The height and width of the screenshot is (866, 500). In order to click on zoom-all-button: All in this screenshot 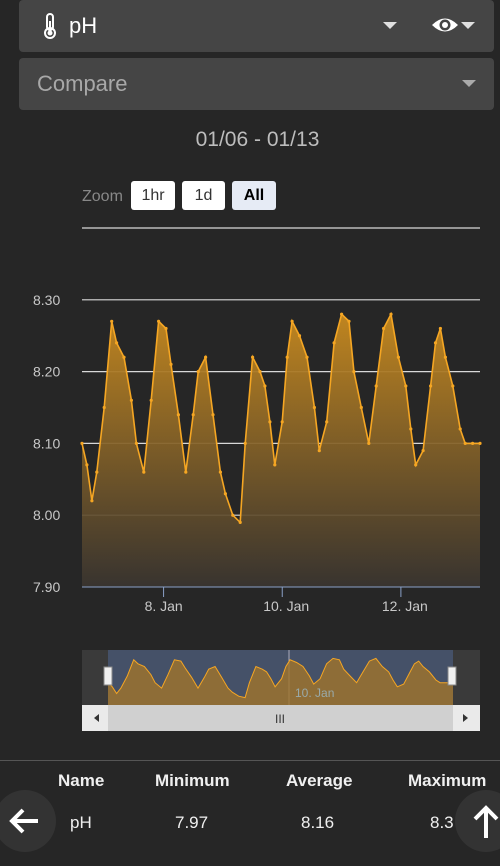, I will do `click(254, 195)`.